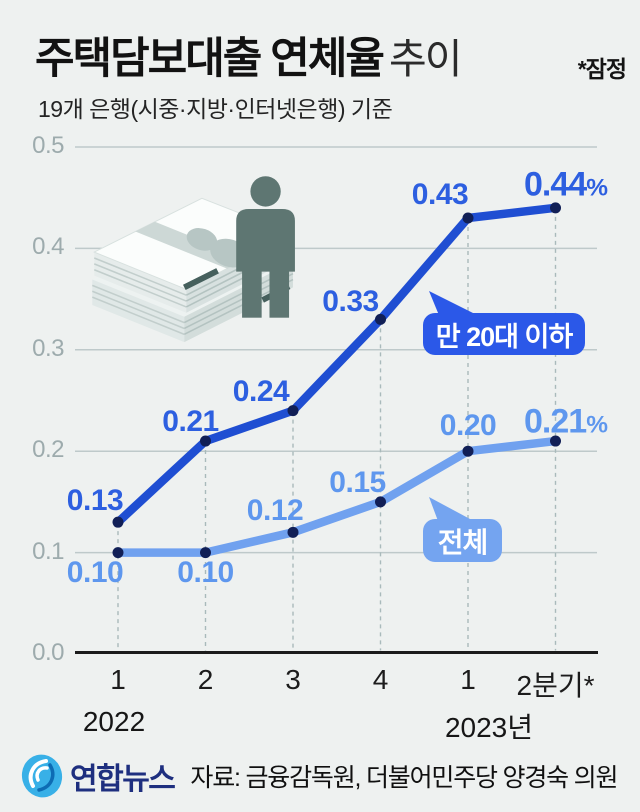 The image size is (640, 812). What do you see at coordinates (265, 247) in the screenshot?
I see `person-silhouette` at bounding box center [265, 247].